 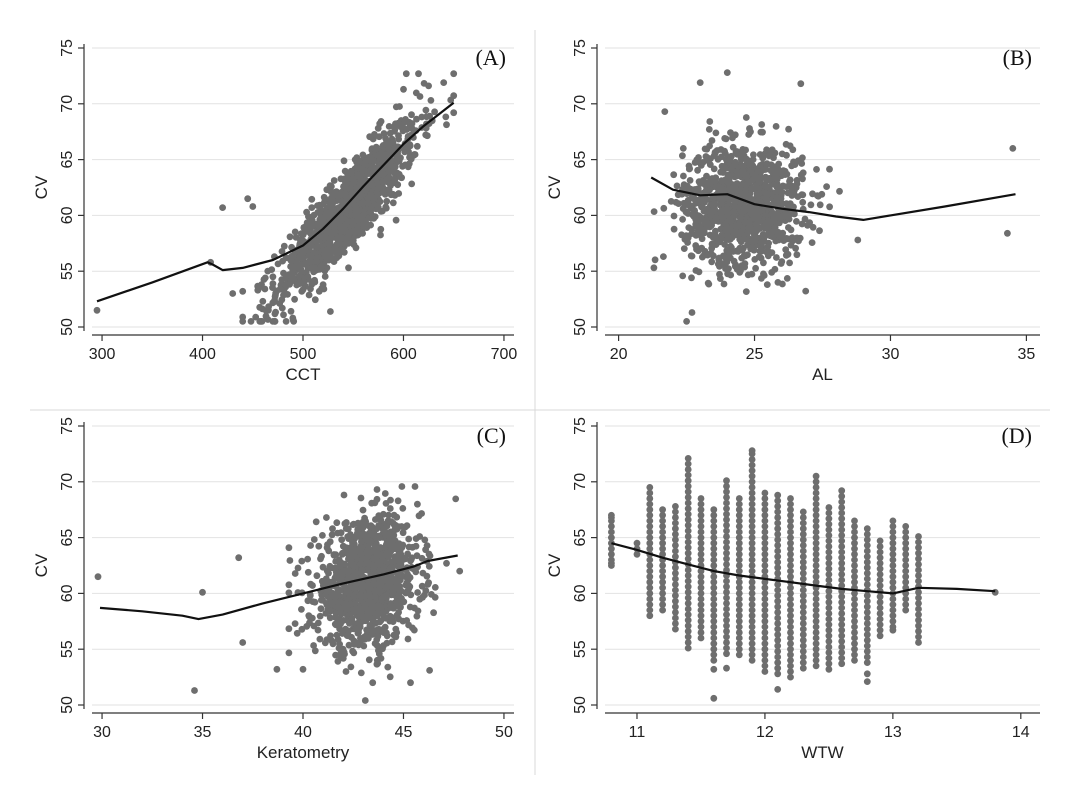 I want to click on y-tick-label: 65, so click(x=67, y=160).